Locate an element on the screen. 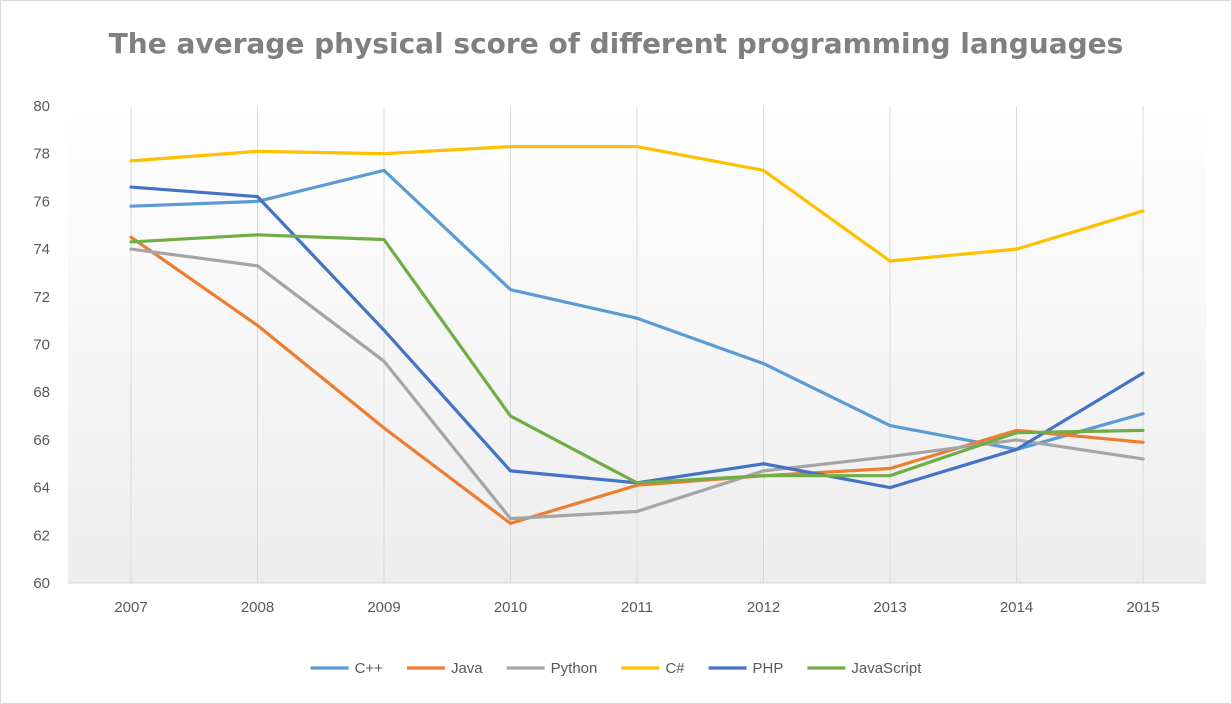  y-tick-label: 60 is located at coordinates (41, 583).